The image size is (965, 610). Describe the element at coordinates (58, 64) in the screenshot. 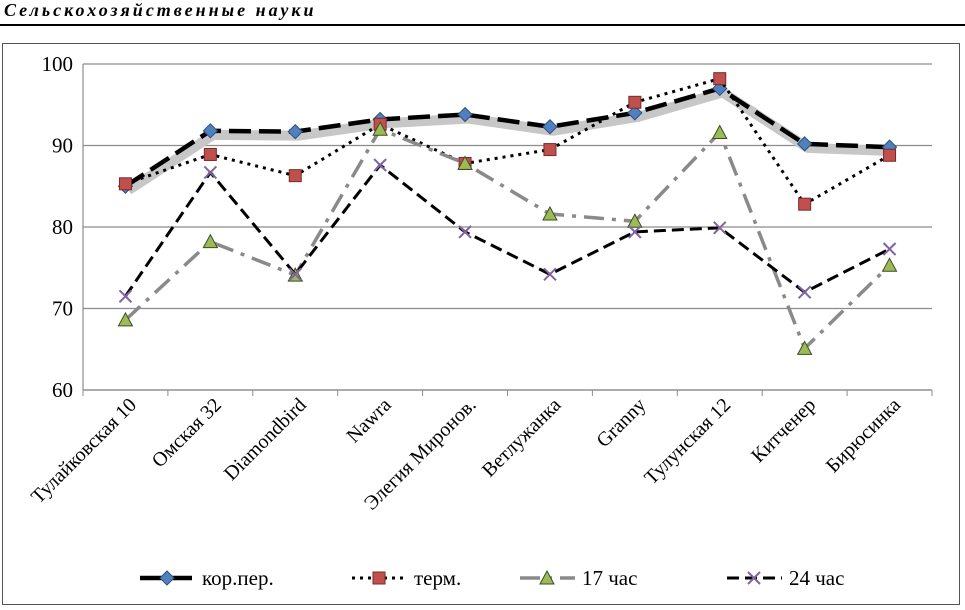

I see `y-tick-label: 100` at that location.